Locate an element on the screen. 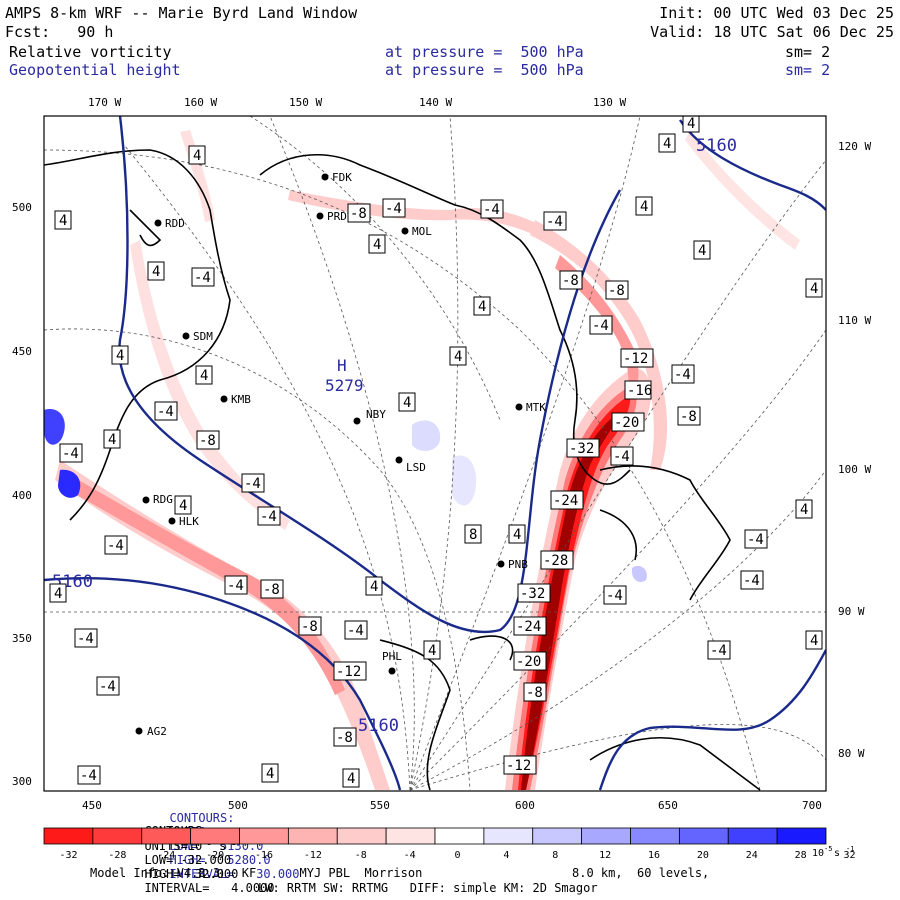 This screenshot has width=900, height=900. vort-band-diagonal-inner is located at coordinates (206, 585).